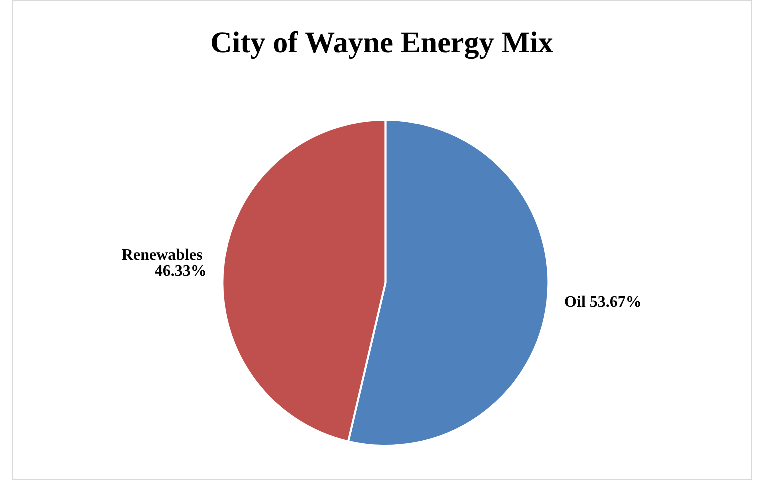 Image resolution: width=760 pixels, height=496 pixels. I want to click on data-label: 46.33%, so click(180, 271).